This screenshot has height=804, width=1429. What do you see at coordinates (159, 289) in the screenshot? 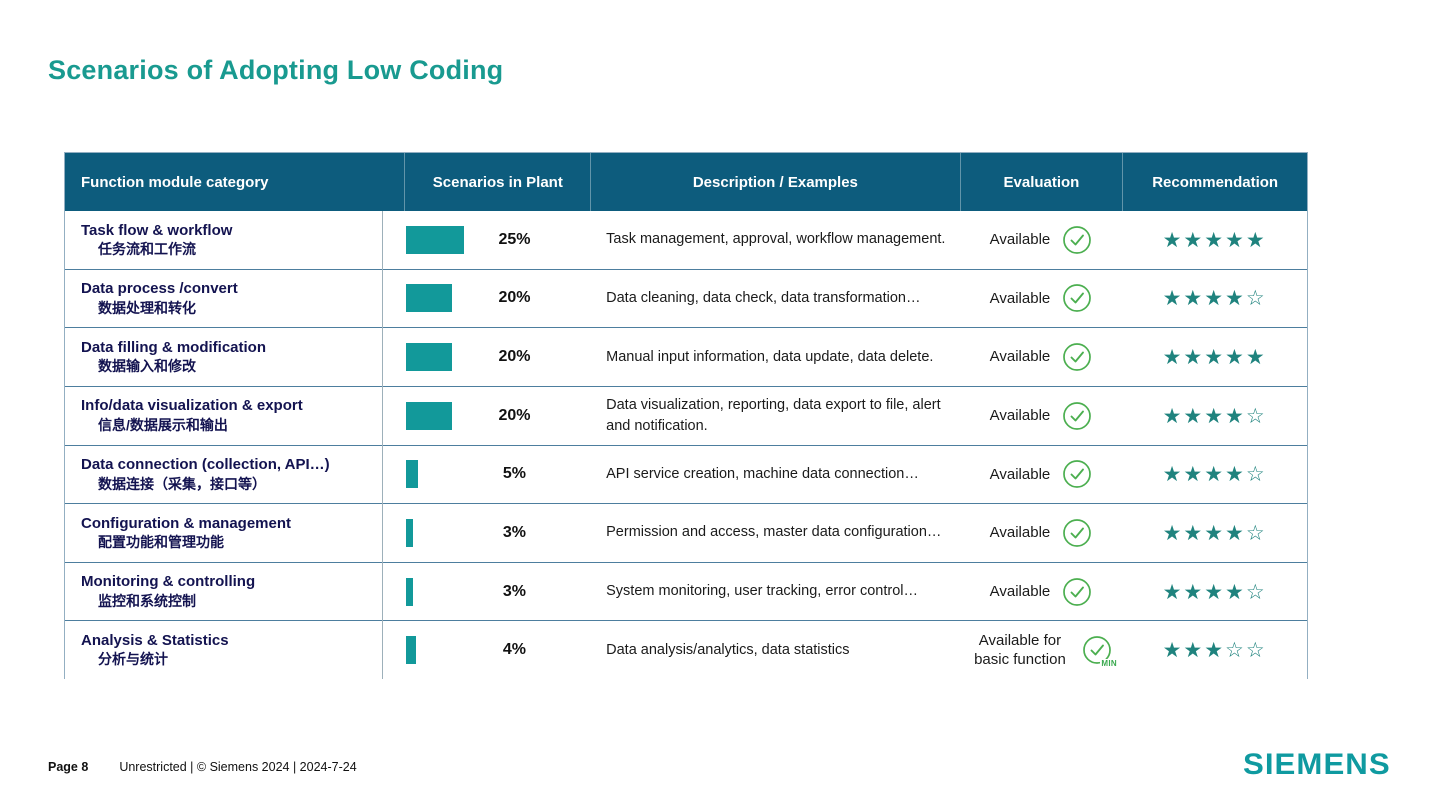
I see `category-english: Data process /convert` at bounding box center [159, 289].